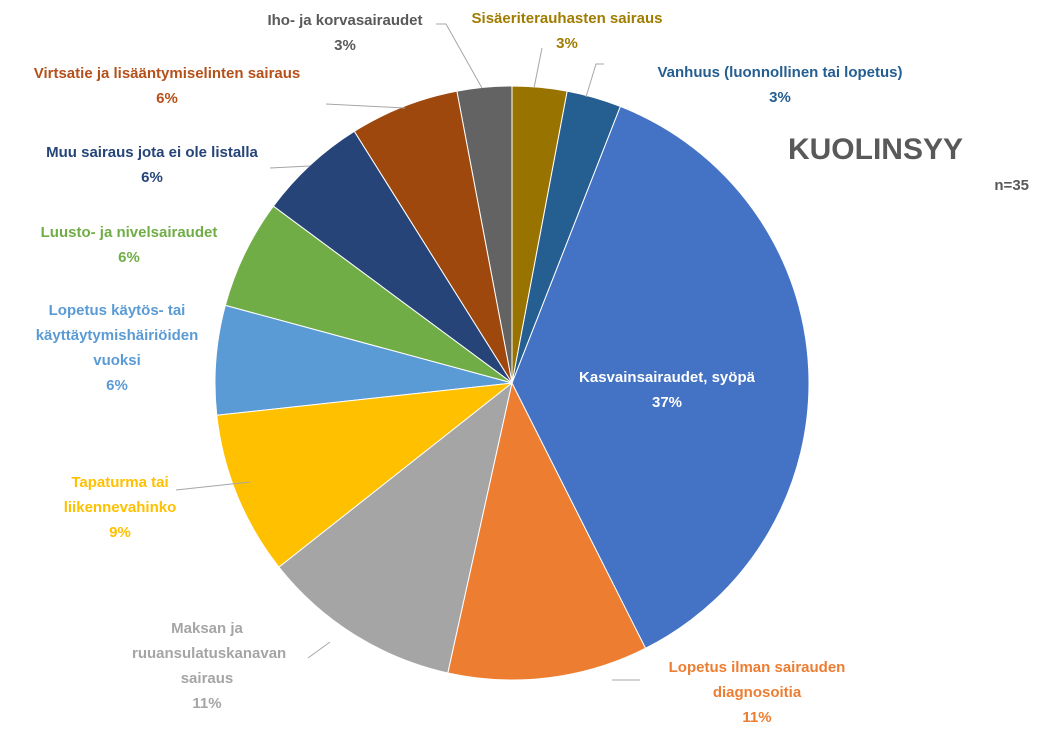  I want to click on category-label: Lopetus ilman sairauden diagnosoitia, so click(757, 680).